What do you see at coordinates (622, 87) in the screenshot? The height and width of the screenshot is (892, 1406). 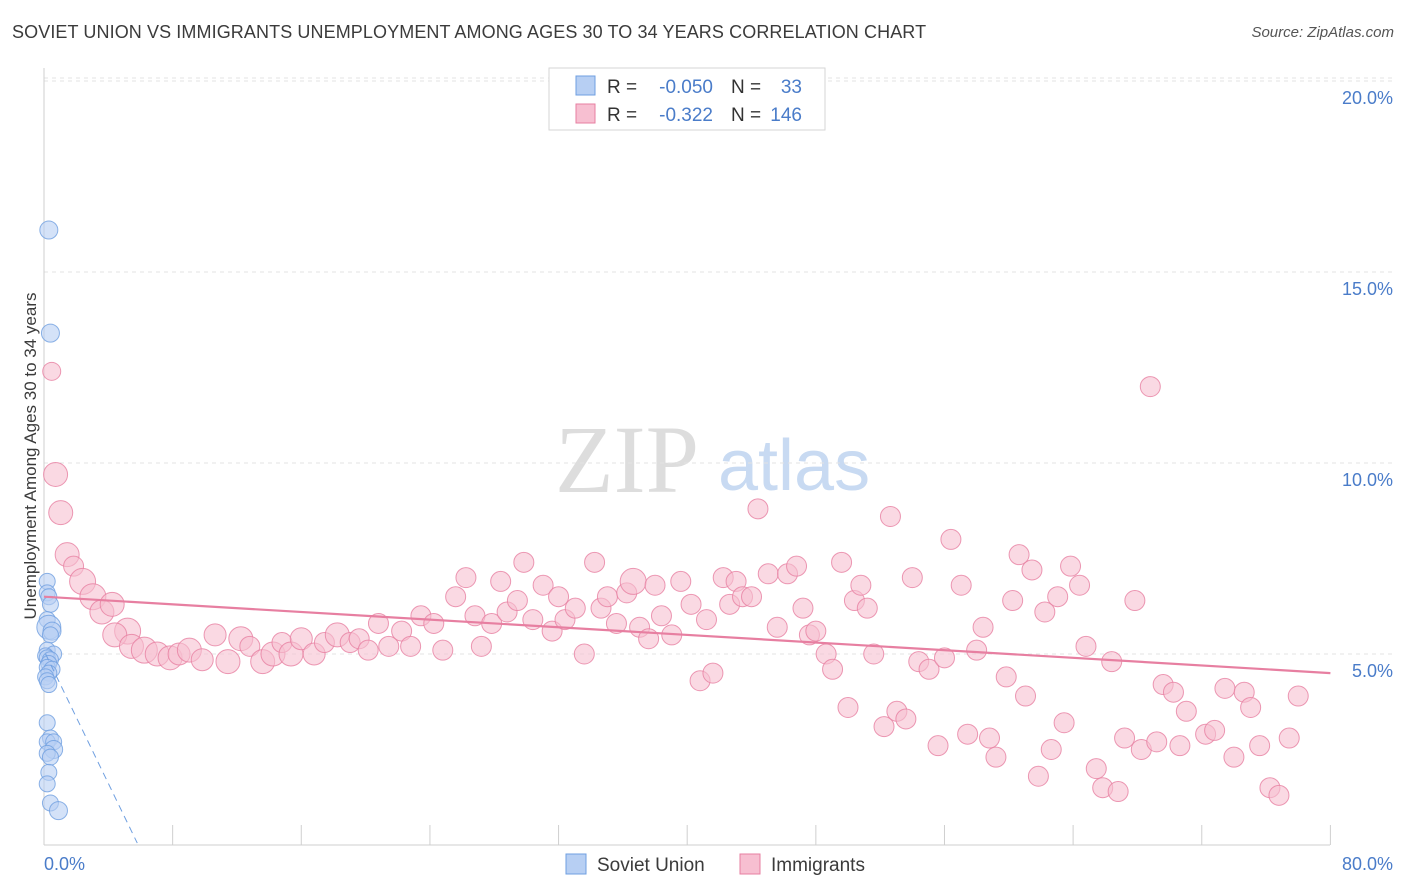 I see `legend-r-label-soviet: R =` at bounding box center [622, 87].